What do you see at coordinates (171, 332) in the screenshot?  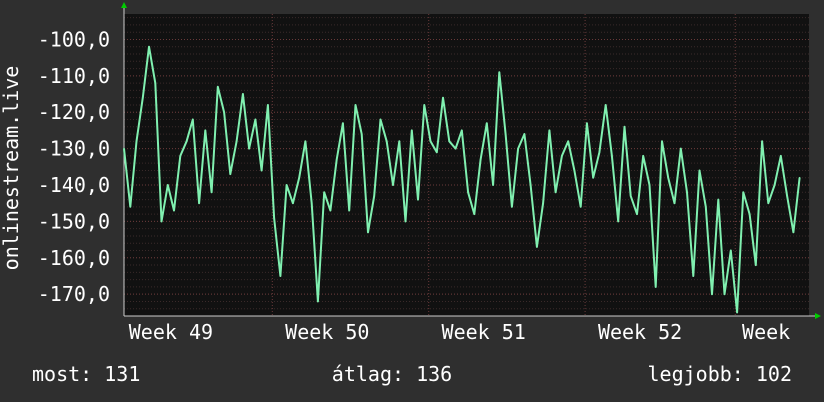 I see `x-tick-label: Week 49` at bounding box center [171, 332].